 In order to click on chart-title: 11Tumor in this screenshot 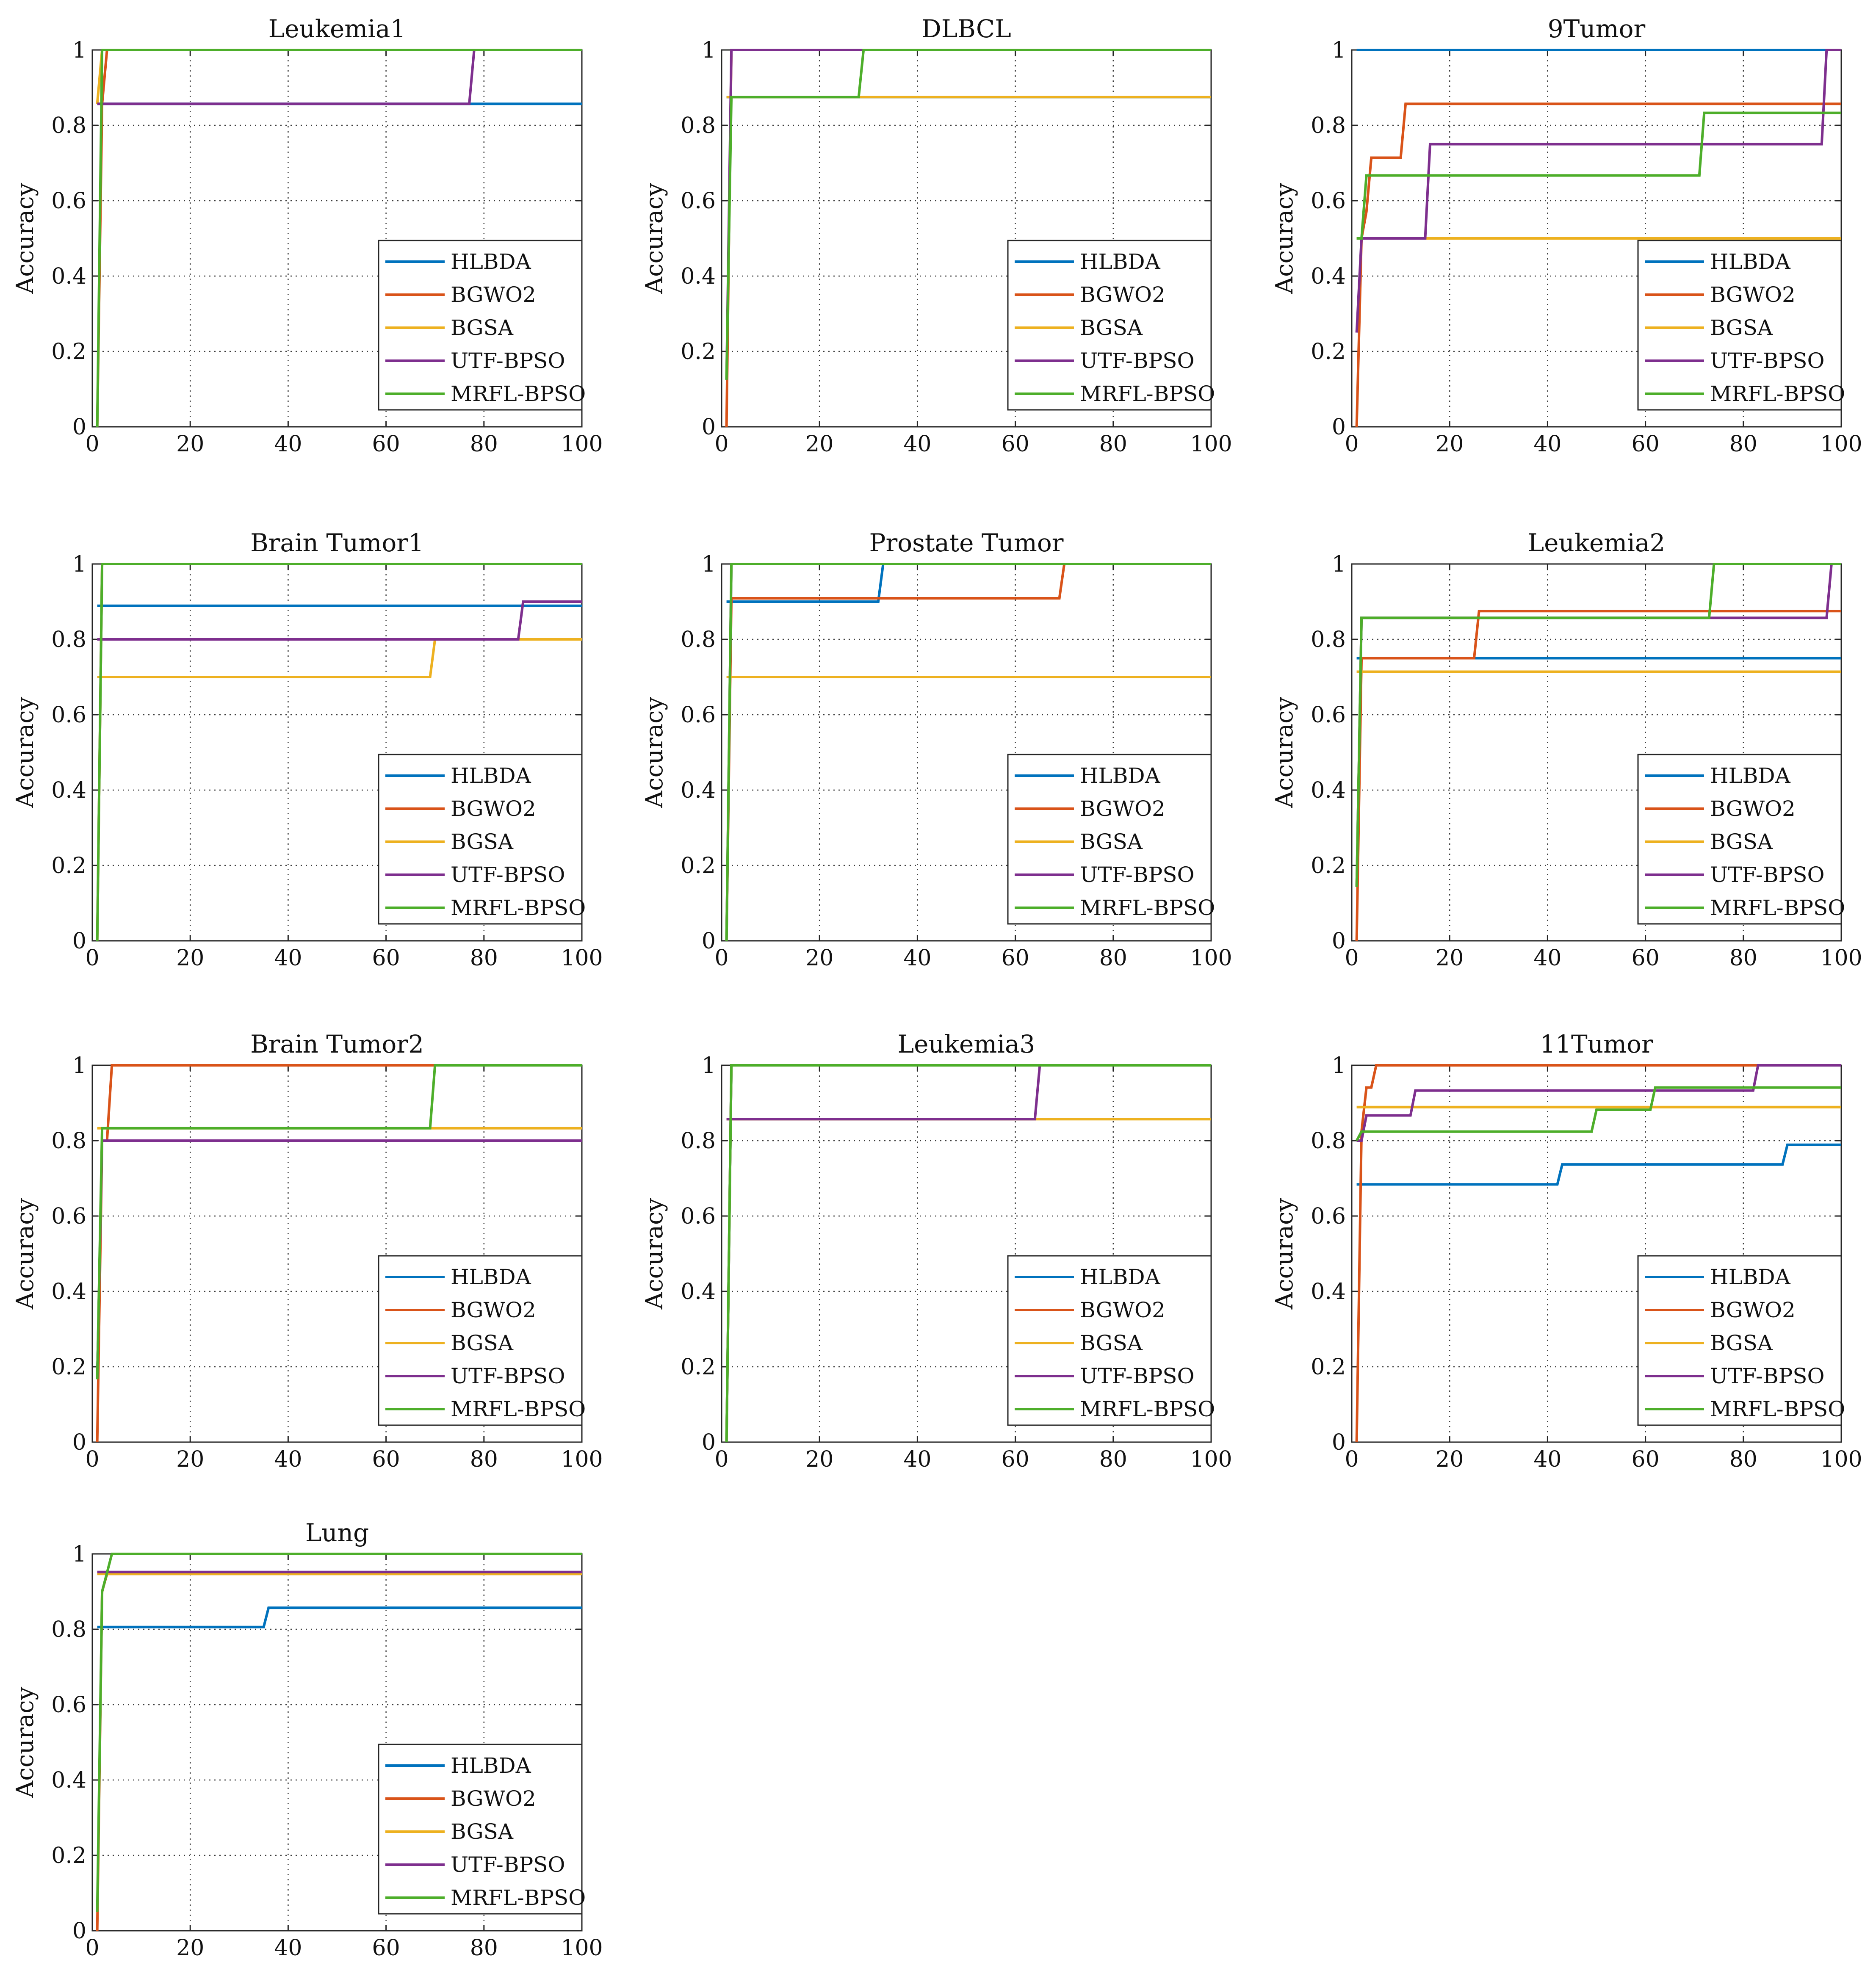, I will do `click(1596, 1044)`.